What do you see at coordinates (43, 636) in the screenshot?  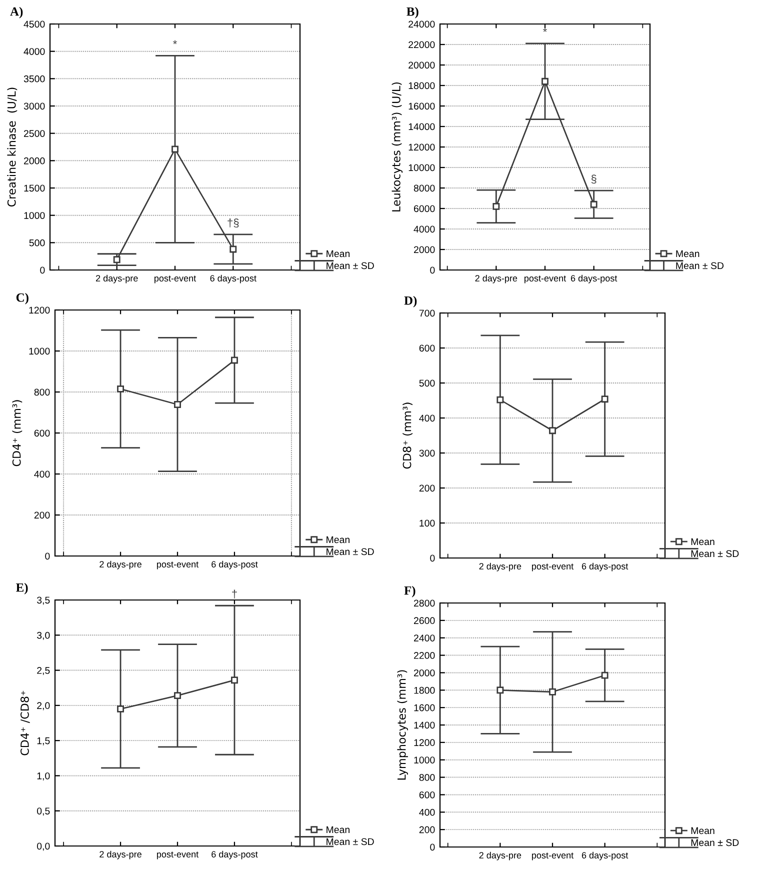 I see `y-tick-label: 3,0` at bounding box center [43, 636].